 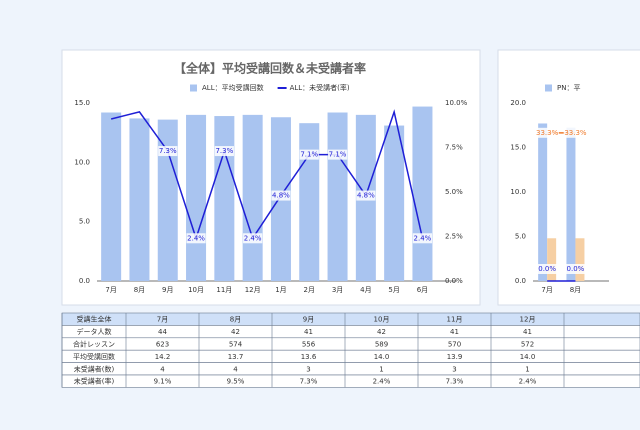 What do you see at coordinates (350, 319) in the screenshot?
I see `table-header-row` at bounding box center [350, 319].